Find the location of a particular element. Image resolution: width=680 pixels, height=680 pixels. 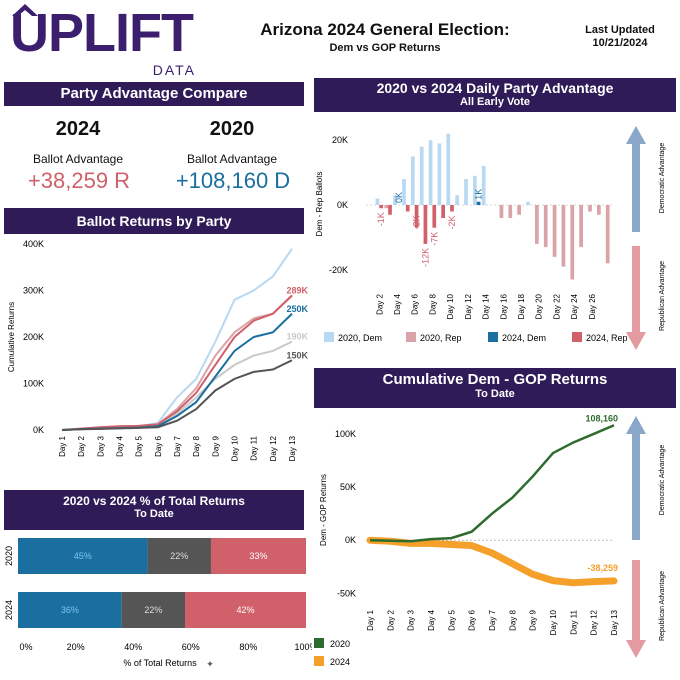

returns-xtick: Day 6 is located at coordinates (158, 445).